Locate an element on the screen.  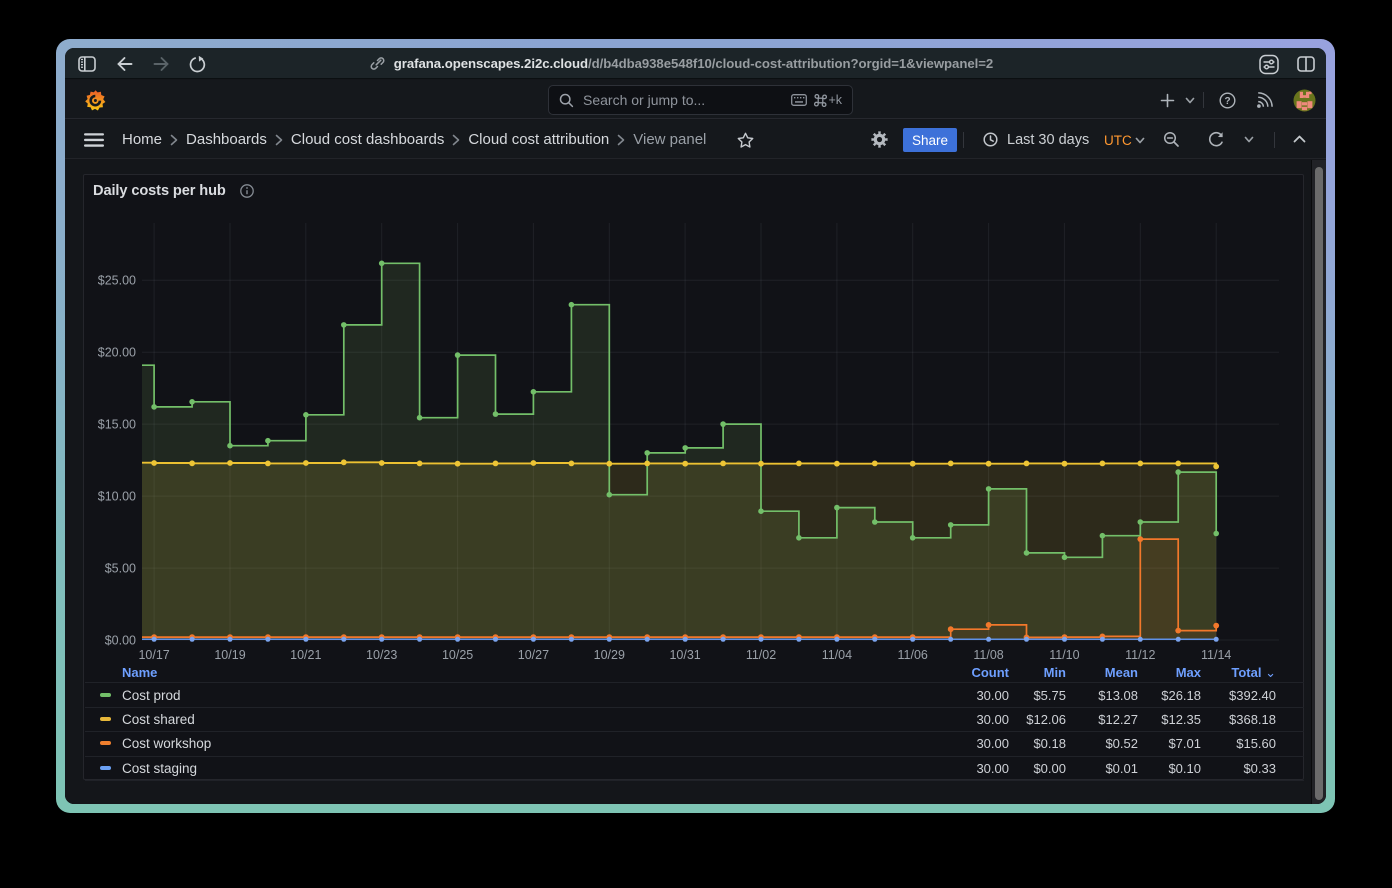
svg-text: 11/08 is located at coordinates (988, 655).